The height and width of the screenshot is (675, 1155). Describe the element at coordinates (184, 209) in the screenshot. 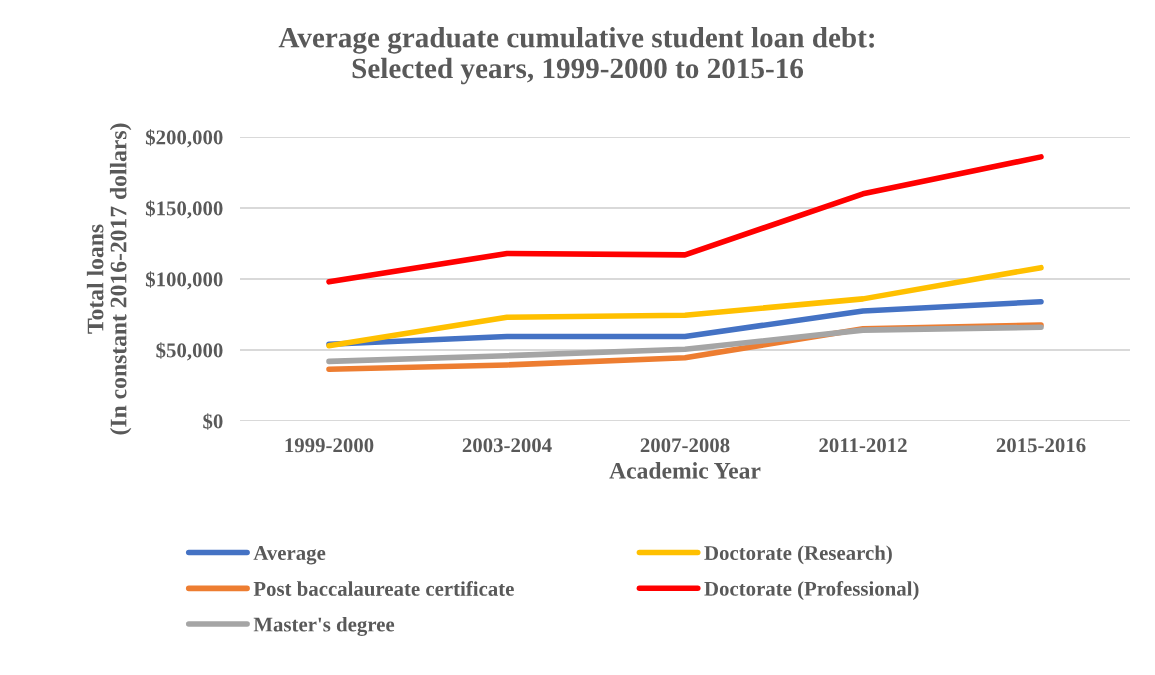

I see `y-tick-label: $150,000` at that location.